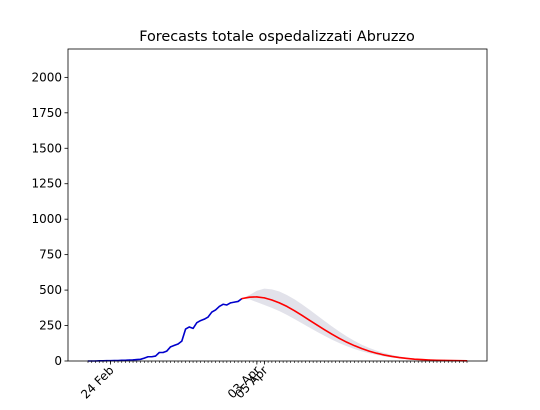 The height and width of the screenshot is (410, 540). I want to click on y-tick-label: 1250, so click(46, 184).